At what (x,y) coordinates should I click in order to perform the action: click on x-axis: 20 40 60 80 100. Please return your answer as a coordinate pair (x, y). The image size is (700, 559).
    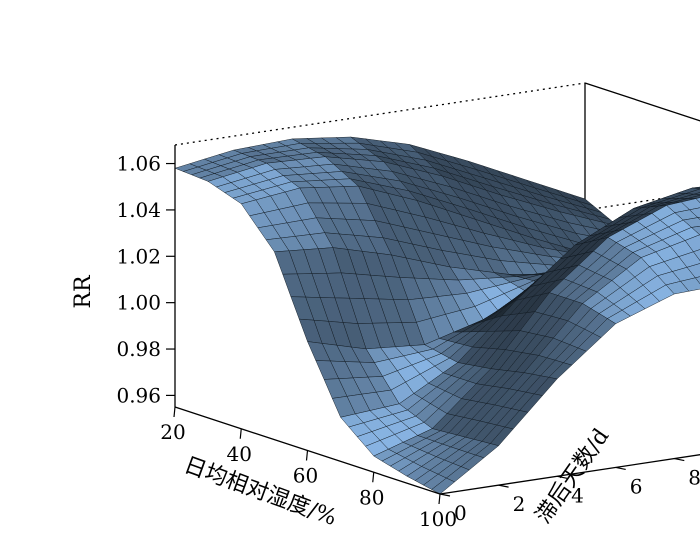
    Looking at the image, I should click on (308, 468).